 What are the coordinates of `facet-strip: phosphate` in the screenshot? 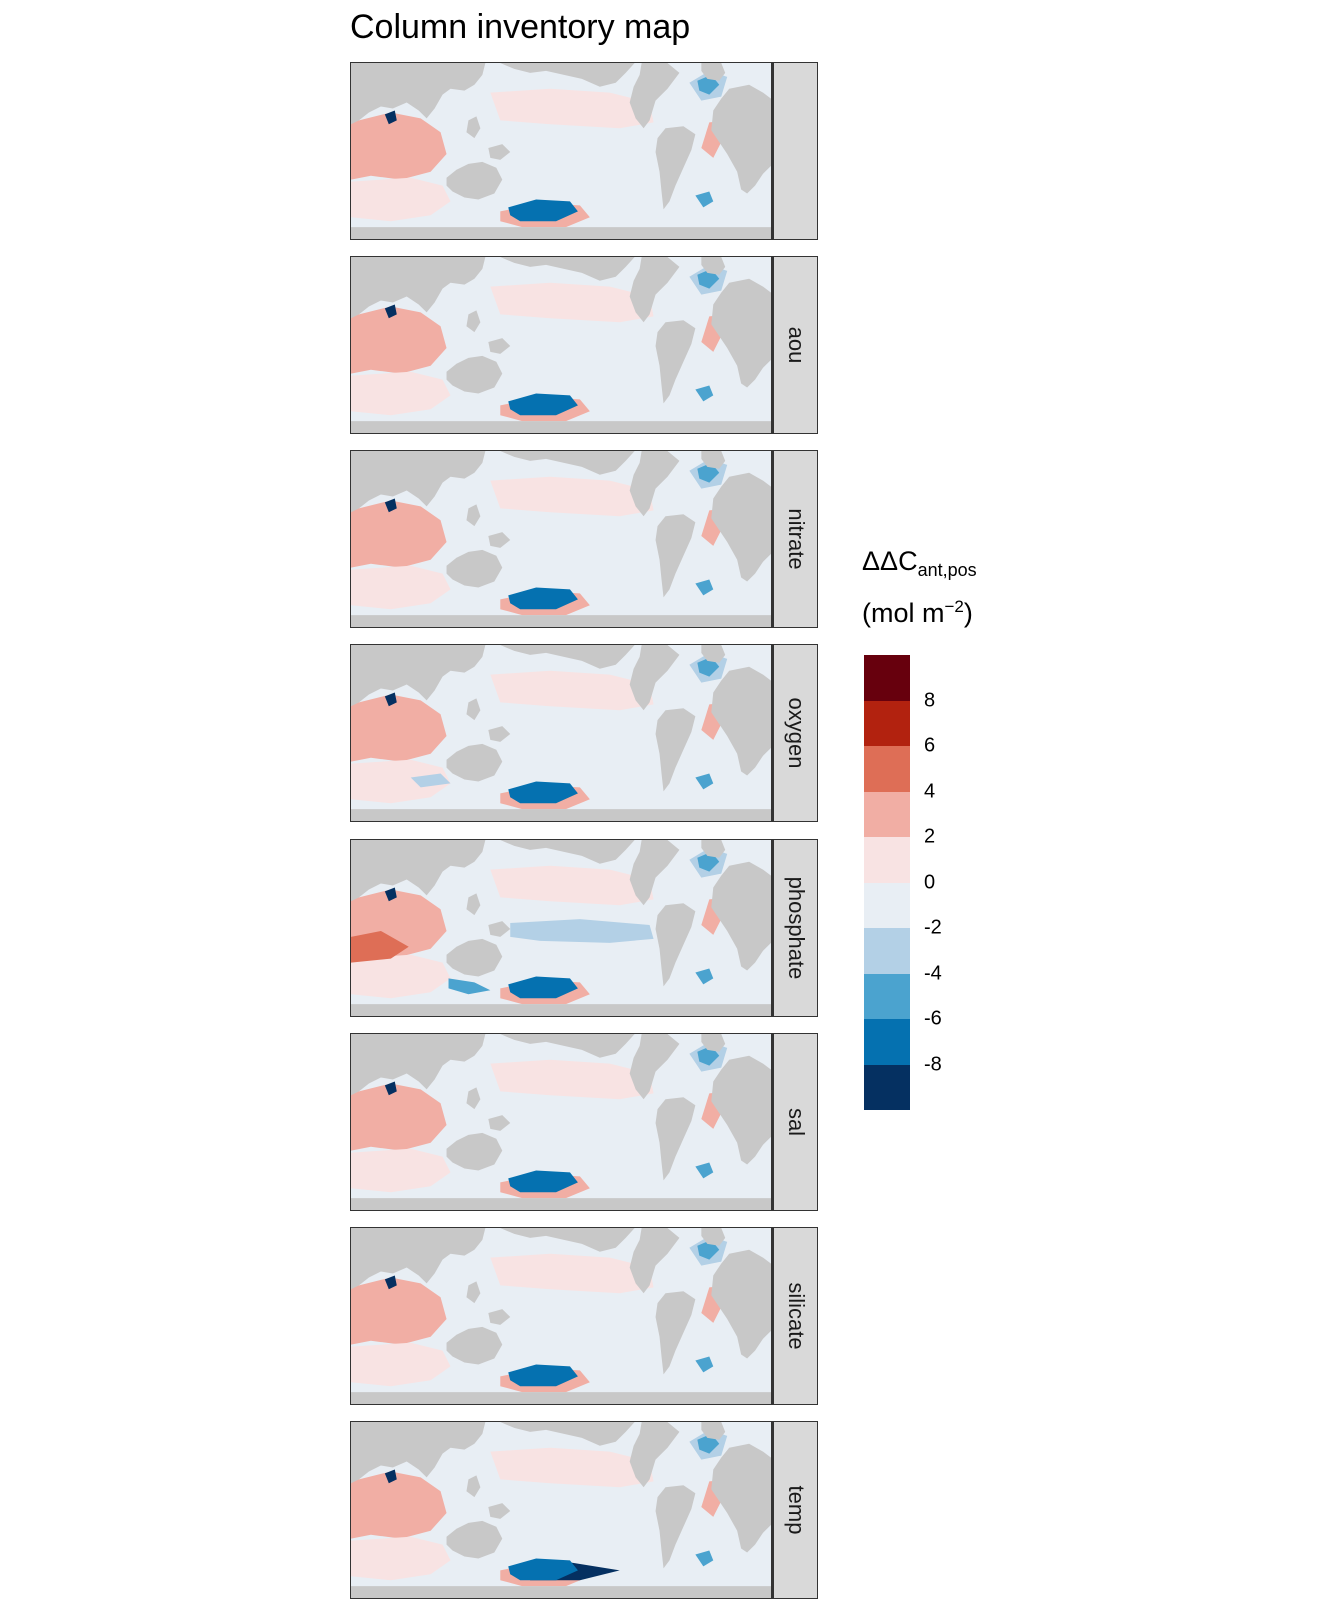 It's located at (795, 928).